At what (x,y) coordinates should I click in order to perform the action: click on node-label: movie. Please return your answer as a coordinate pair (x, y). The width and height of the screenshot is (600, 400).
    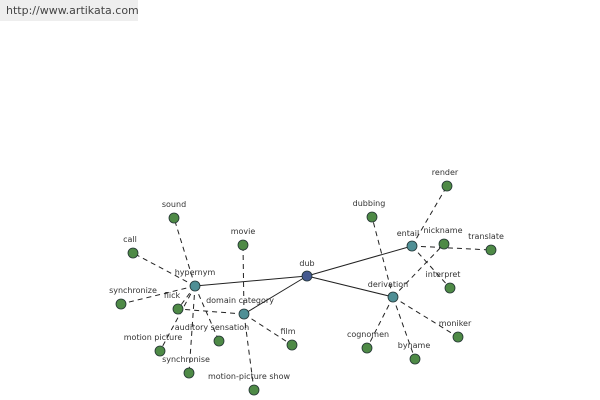
    Looking at the image, I should click on (243, 231).